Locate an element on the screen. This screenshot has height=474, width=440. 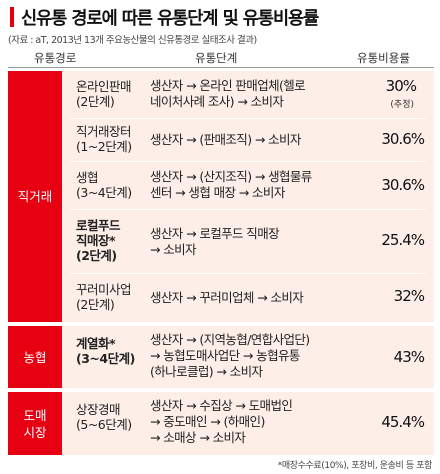
group-panel-nonghyup is located at coordinates (248, 357).